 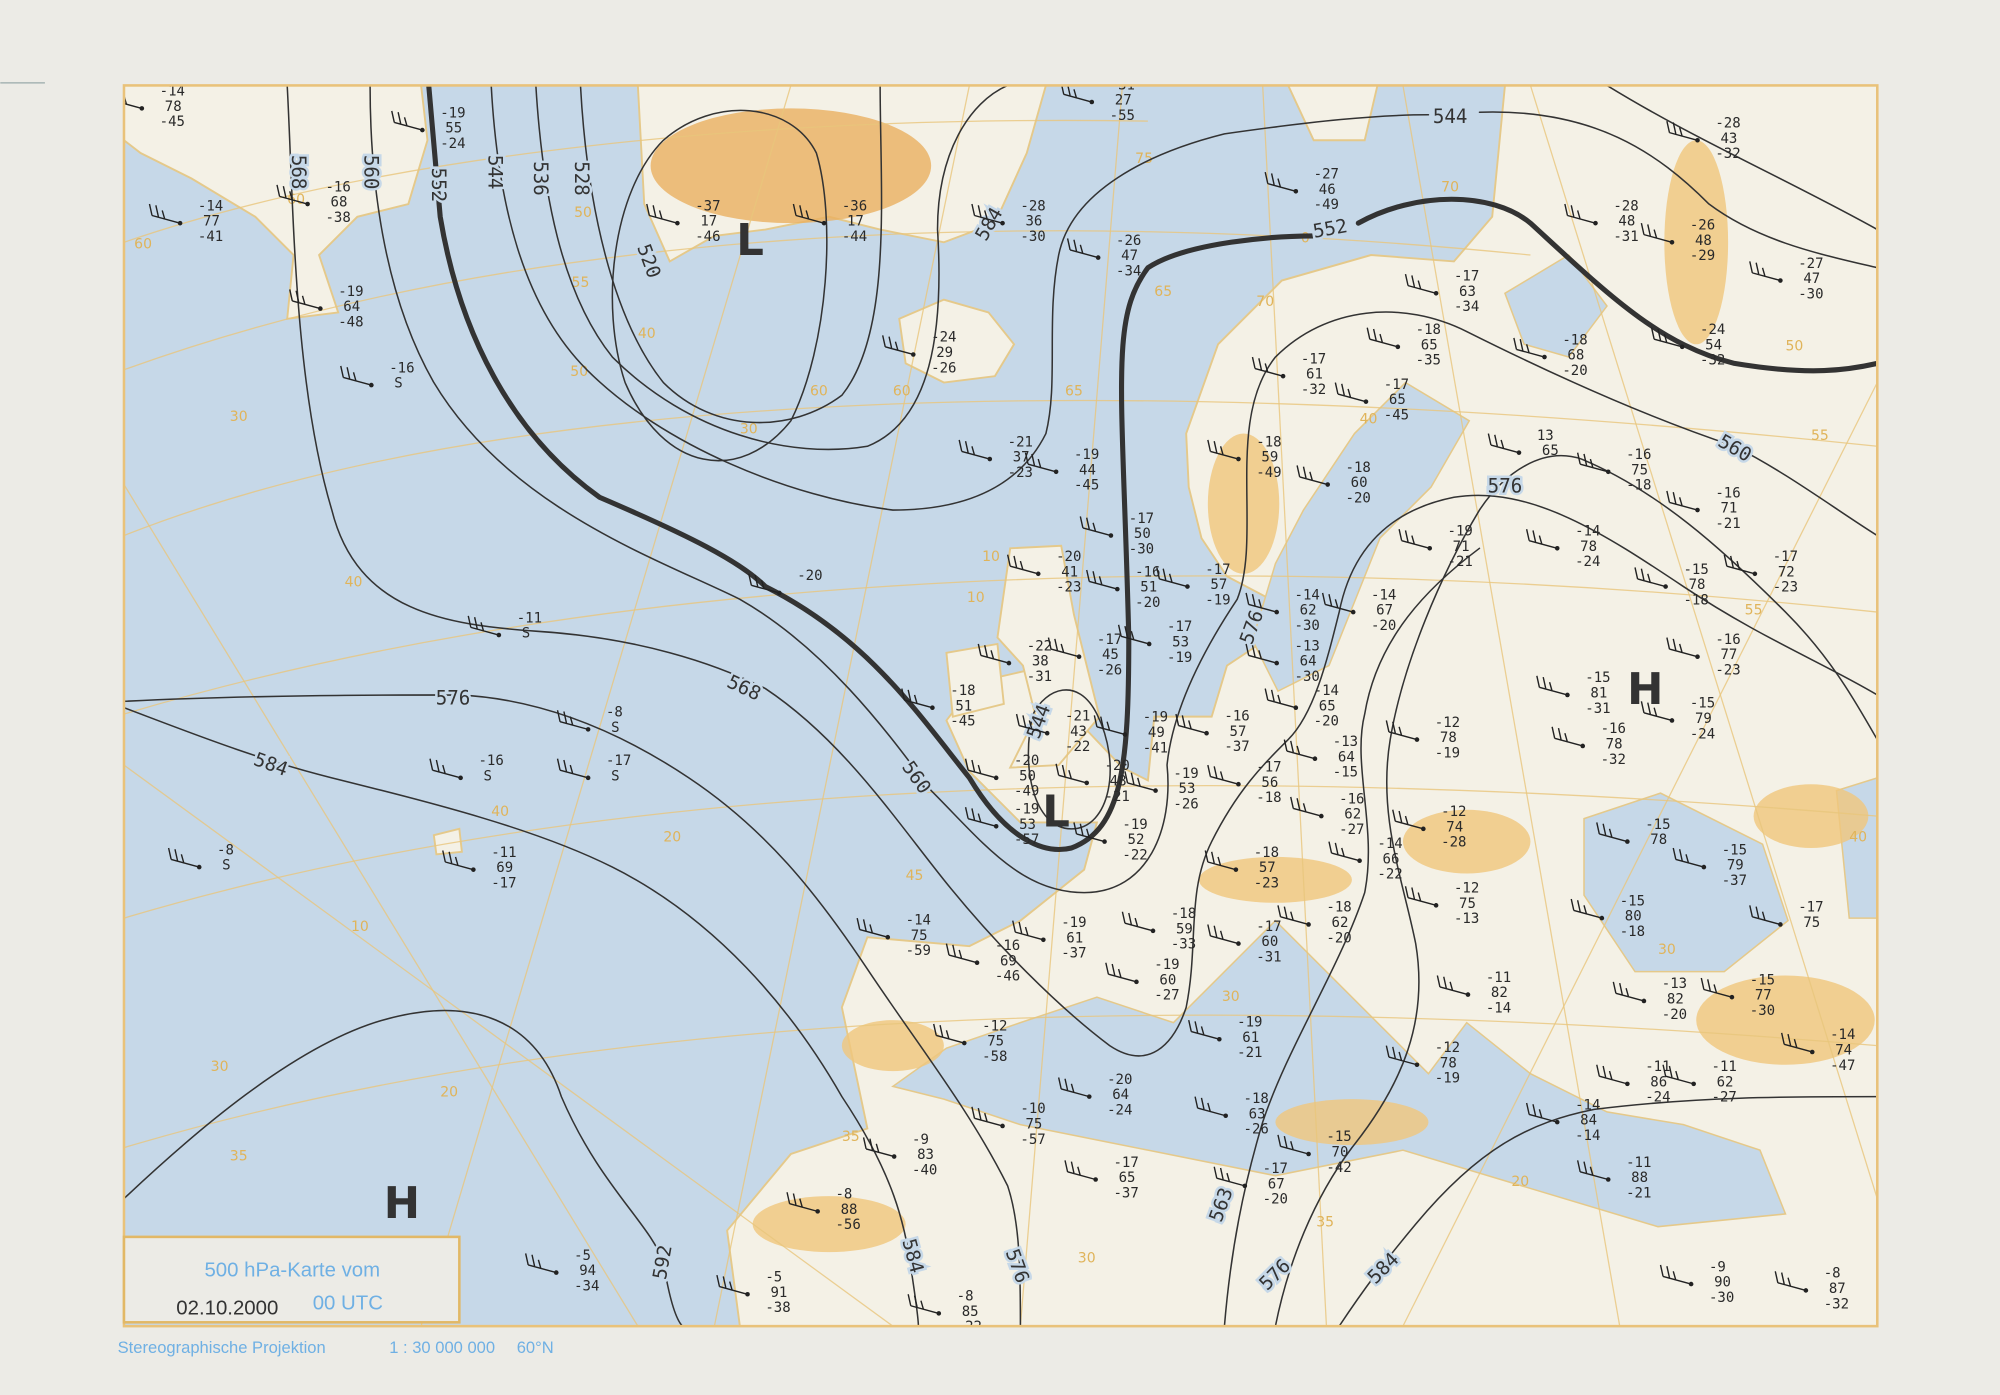 I want to click on station-temperature: -26, so click(x=1702, y=226).